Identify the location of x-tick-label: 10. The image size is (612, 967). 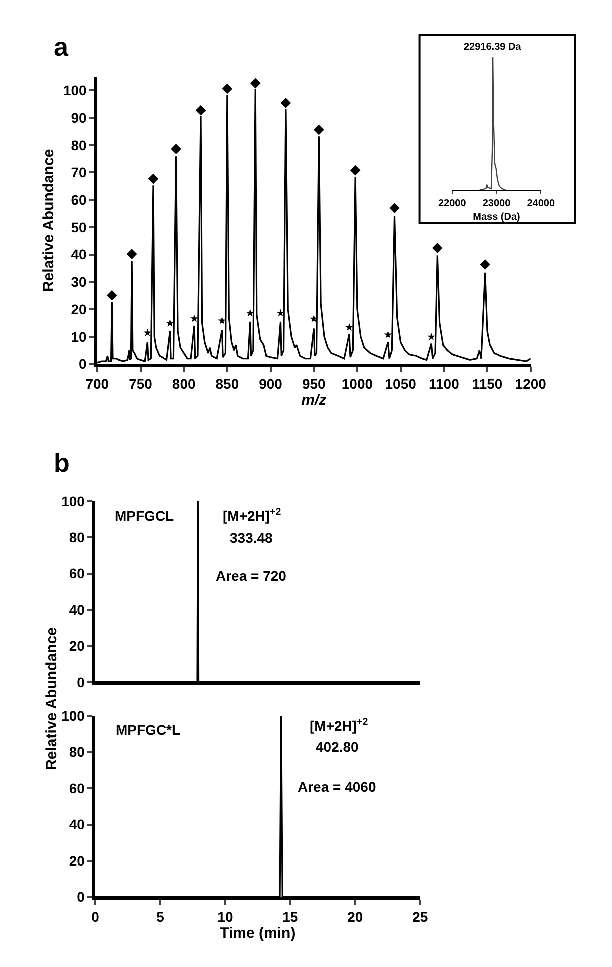
(226, 916).